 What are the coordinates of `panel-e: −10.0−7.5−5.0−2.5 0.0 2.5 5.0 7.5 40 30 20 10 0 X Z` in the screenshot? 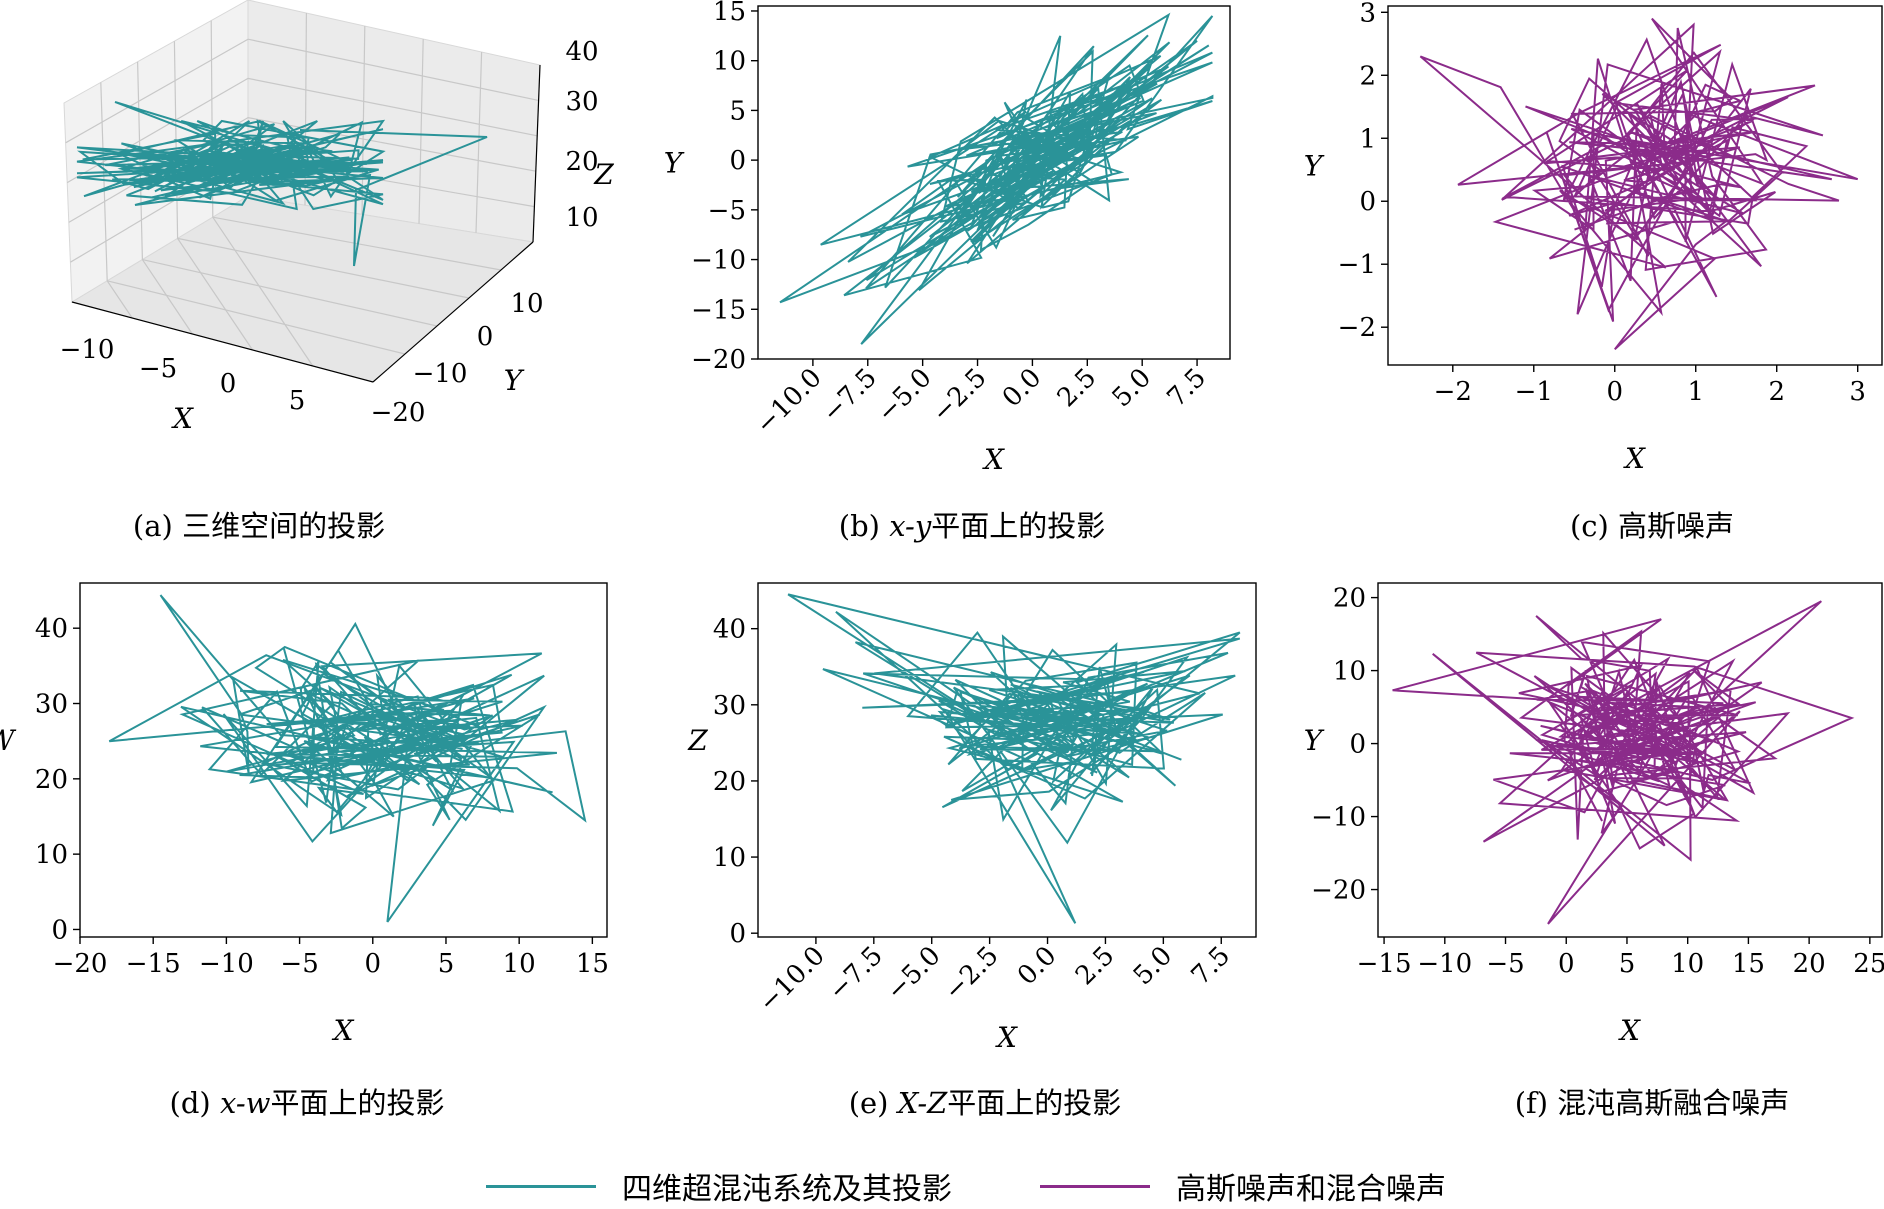 It's located at (972, 818).